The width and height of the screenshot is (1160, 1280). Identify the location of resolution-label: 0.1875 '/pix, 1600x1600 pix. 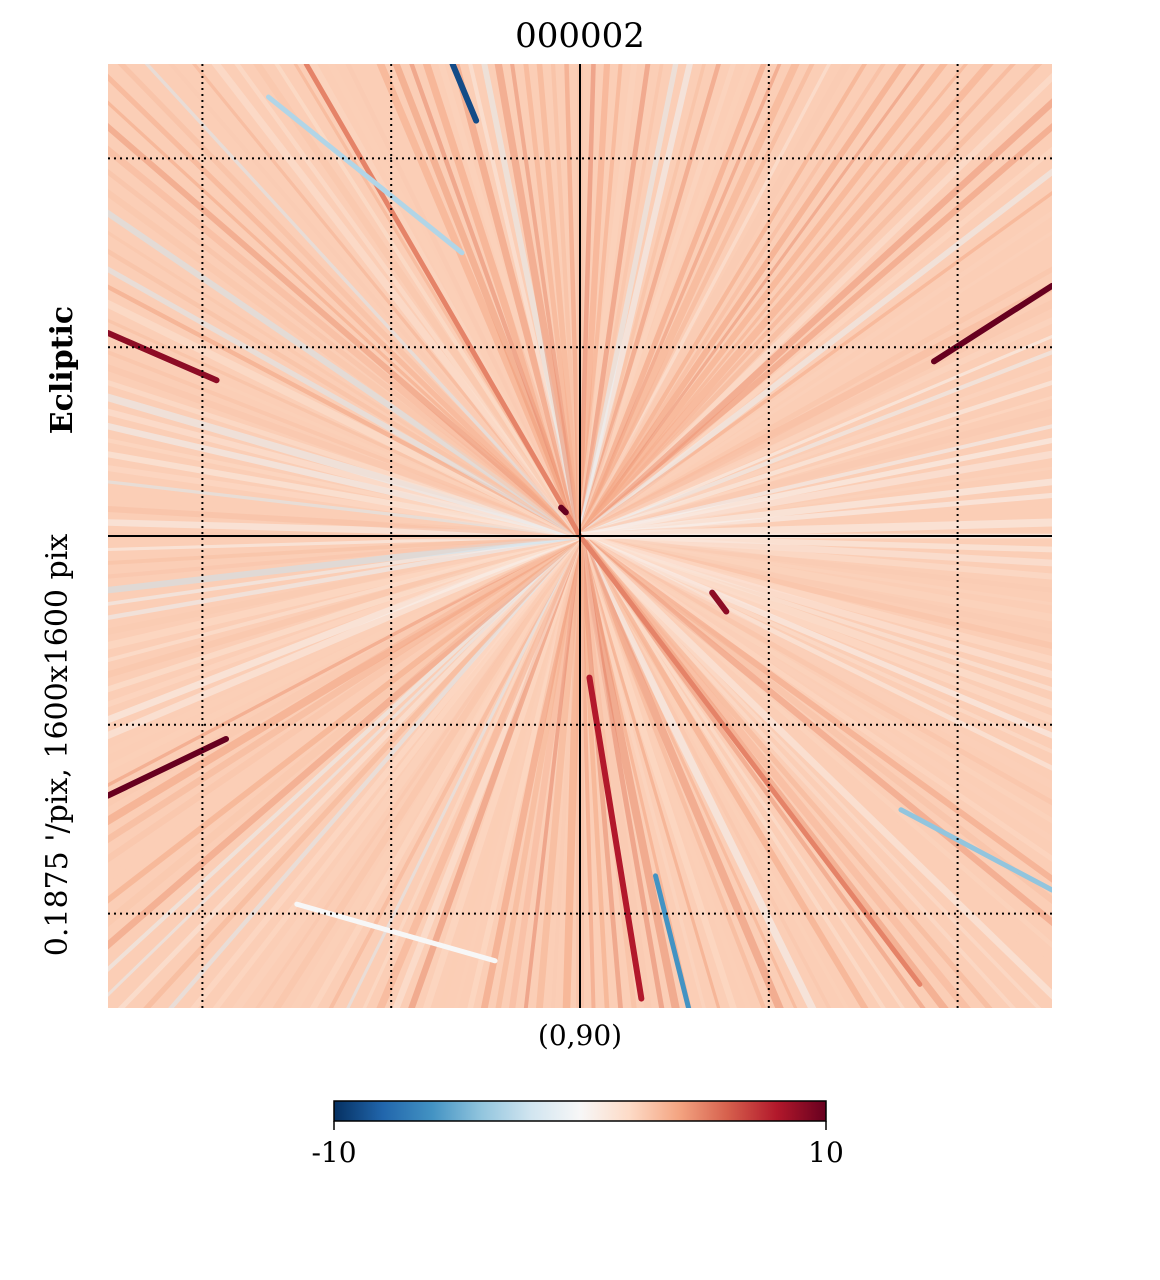
(57, 745).